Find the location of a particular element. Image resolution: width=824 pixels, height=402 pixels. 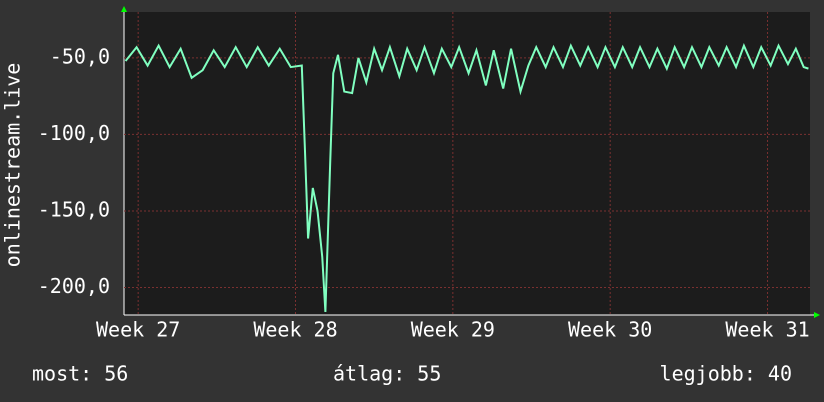

x-tick-label: Week 31 is located at coordinates (767, 330).